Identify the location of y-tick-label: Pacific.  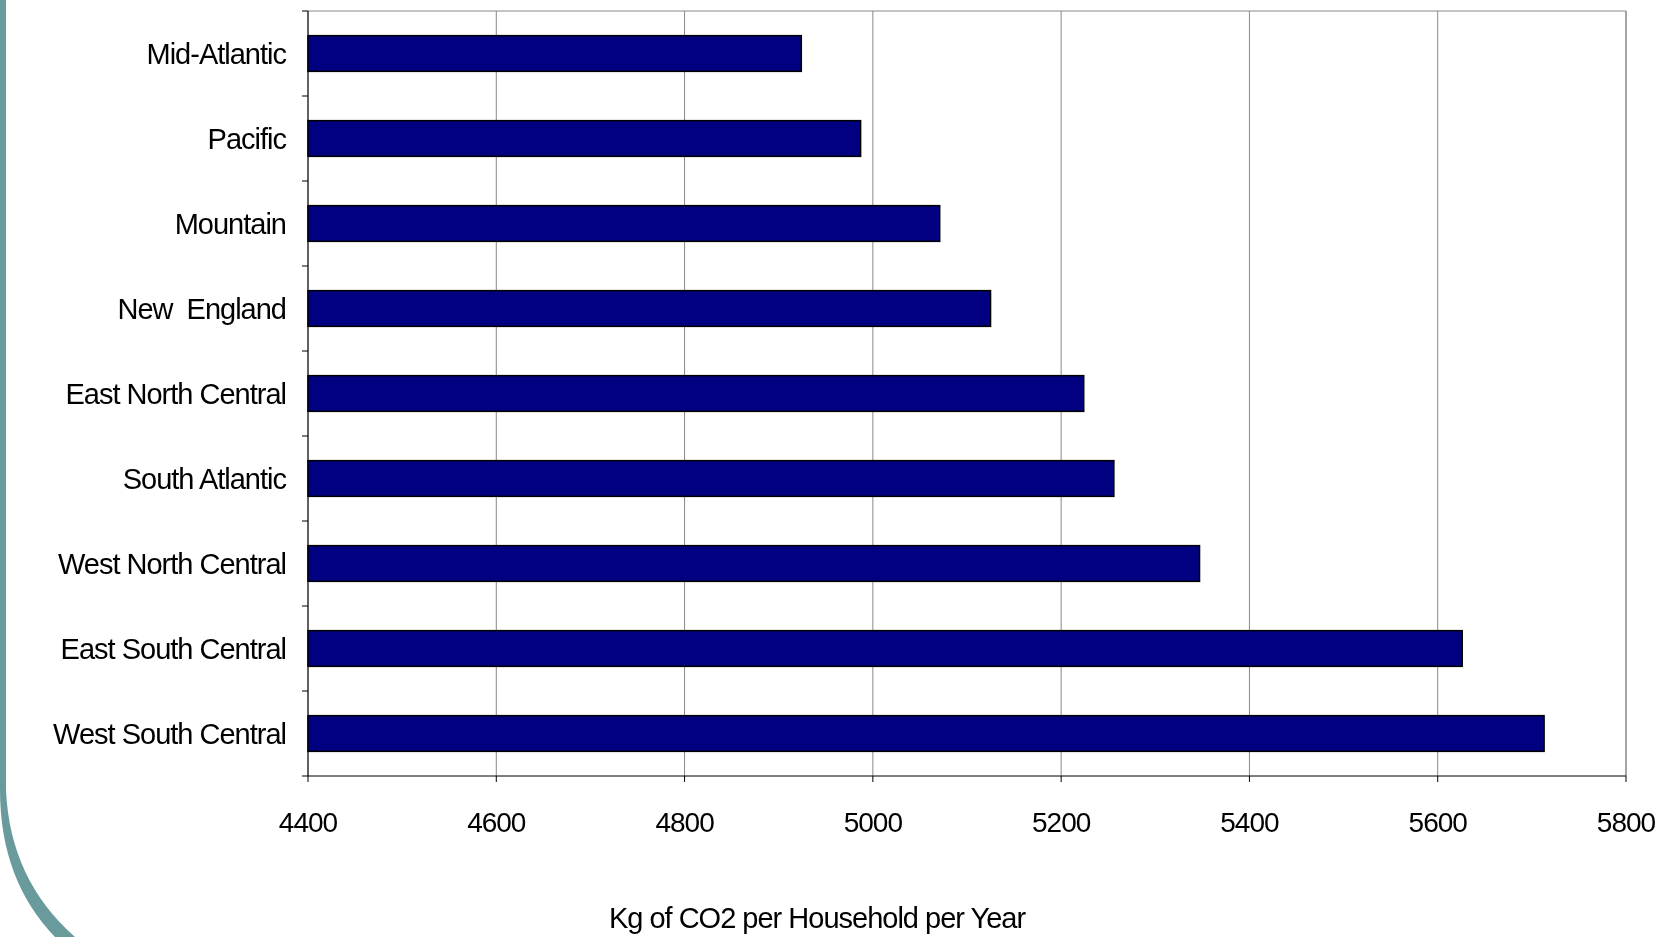
(247, 138).